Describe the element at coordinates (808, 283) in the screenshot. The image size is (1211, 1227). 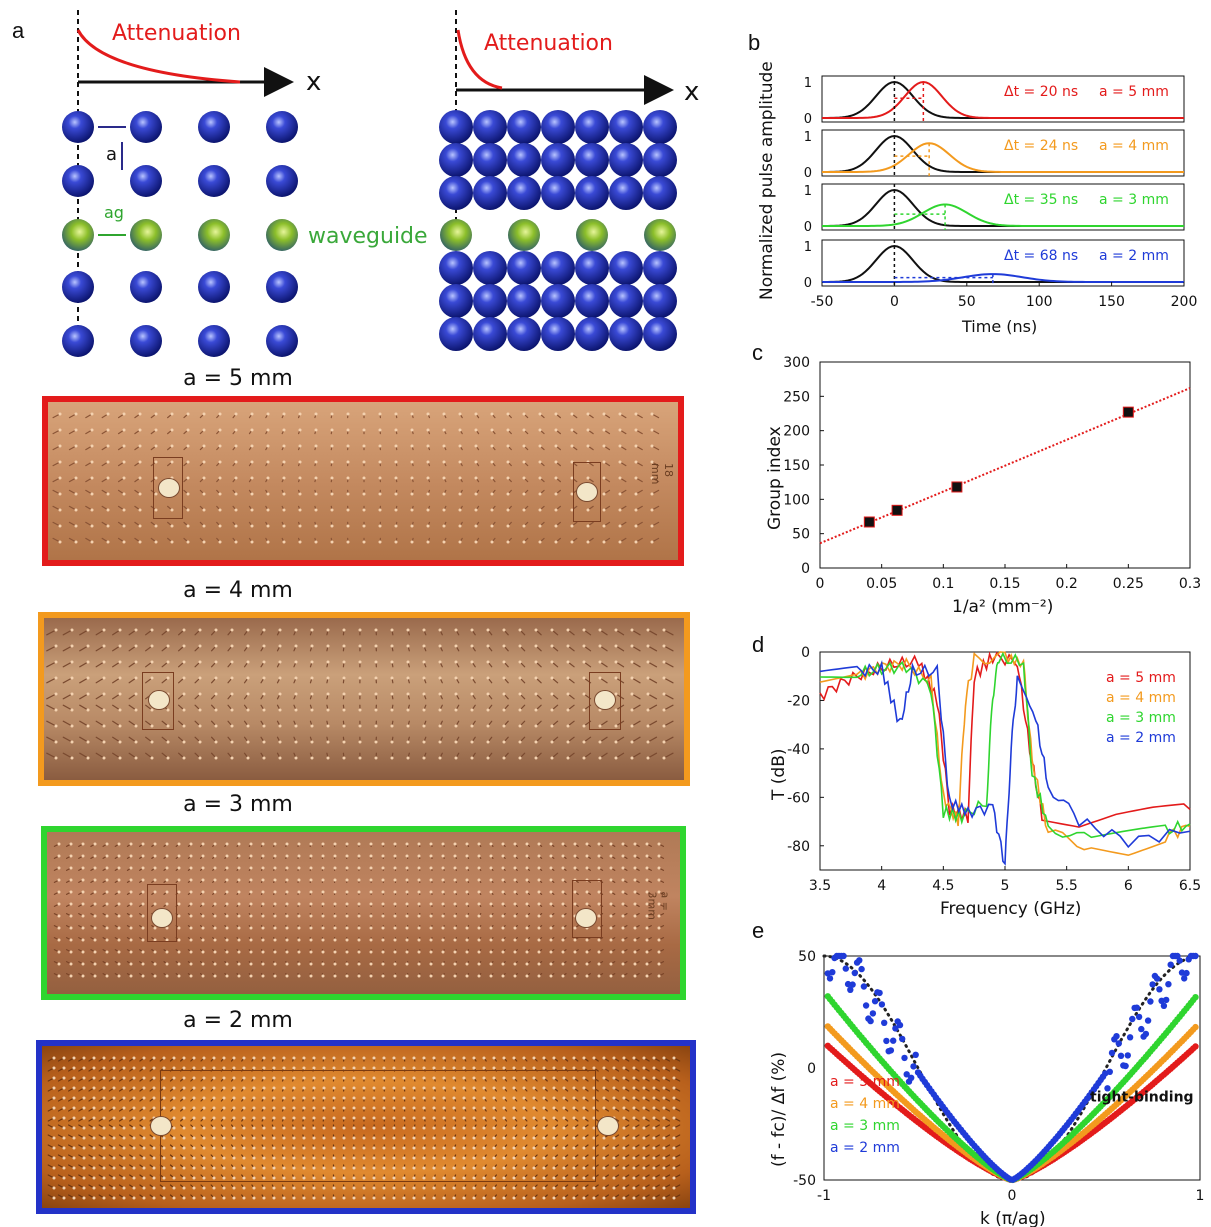
I see `b-ytick: 0` at that location.